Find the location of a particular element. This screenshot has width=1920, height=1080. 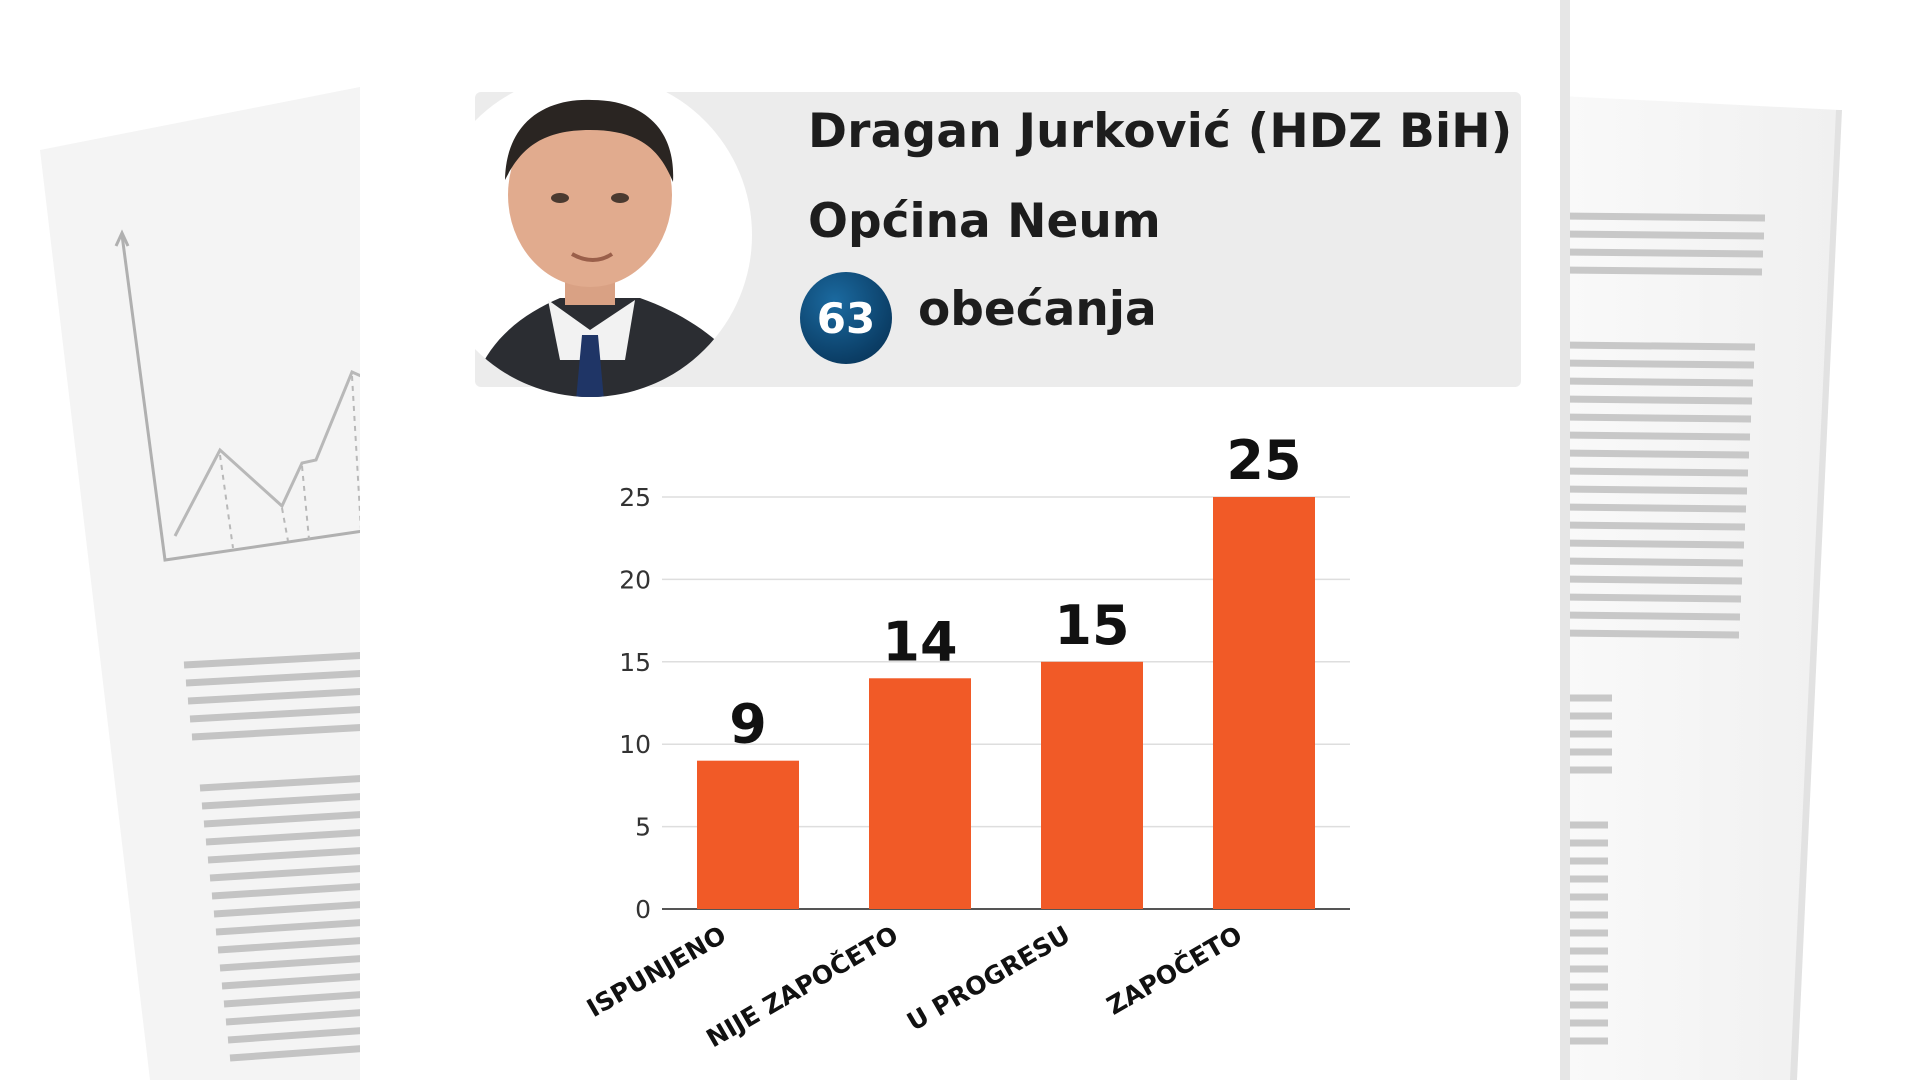

promise-count-label: obećanja is located at coordinates (1037, 309).